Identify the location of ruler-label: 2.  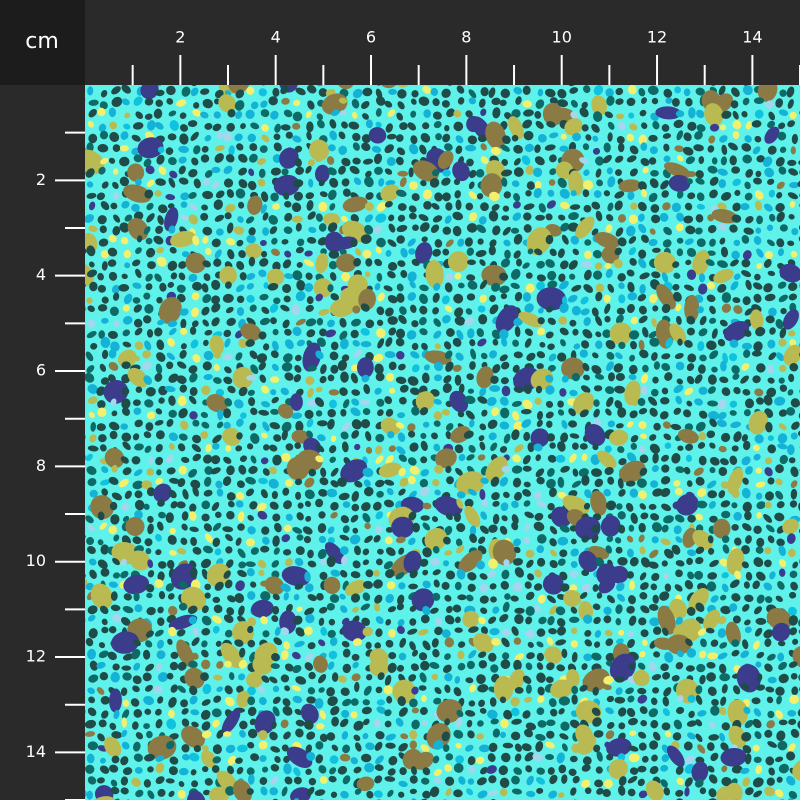
(180, 37).